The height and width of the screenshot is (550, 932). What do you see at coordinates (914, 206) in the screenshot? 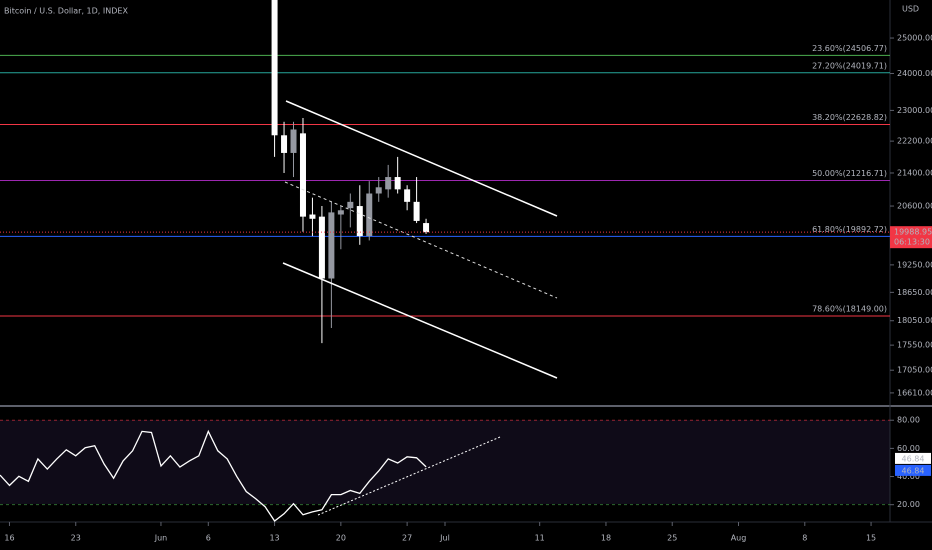
I see `y-tick-label: 20600.00` at bounding box center [914, 206].